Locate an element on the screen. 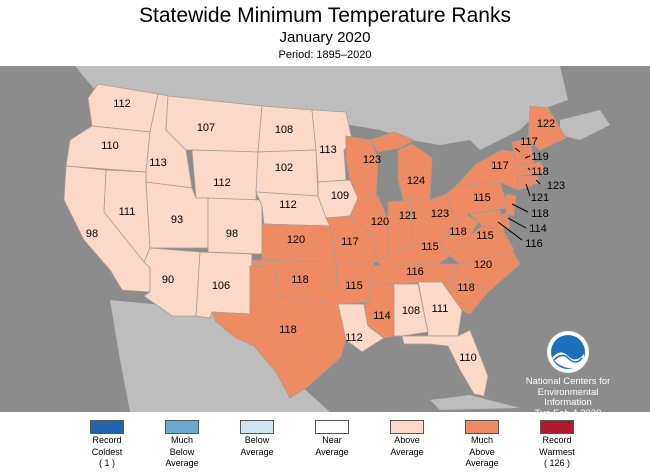 The image size is (650, 475). leader-line-NJ is located at coordinates (520, 208).